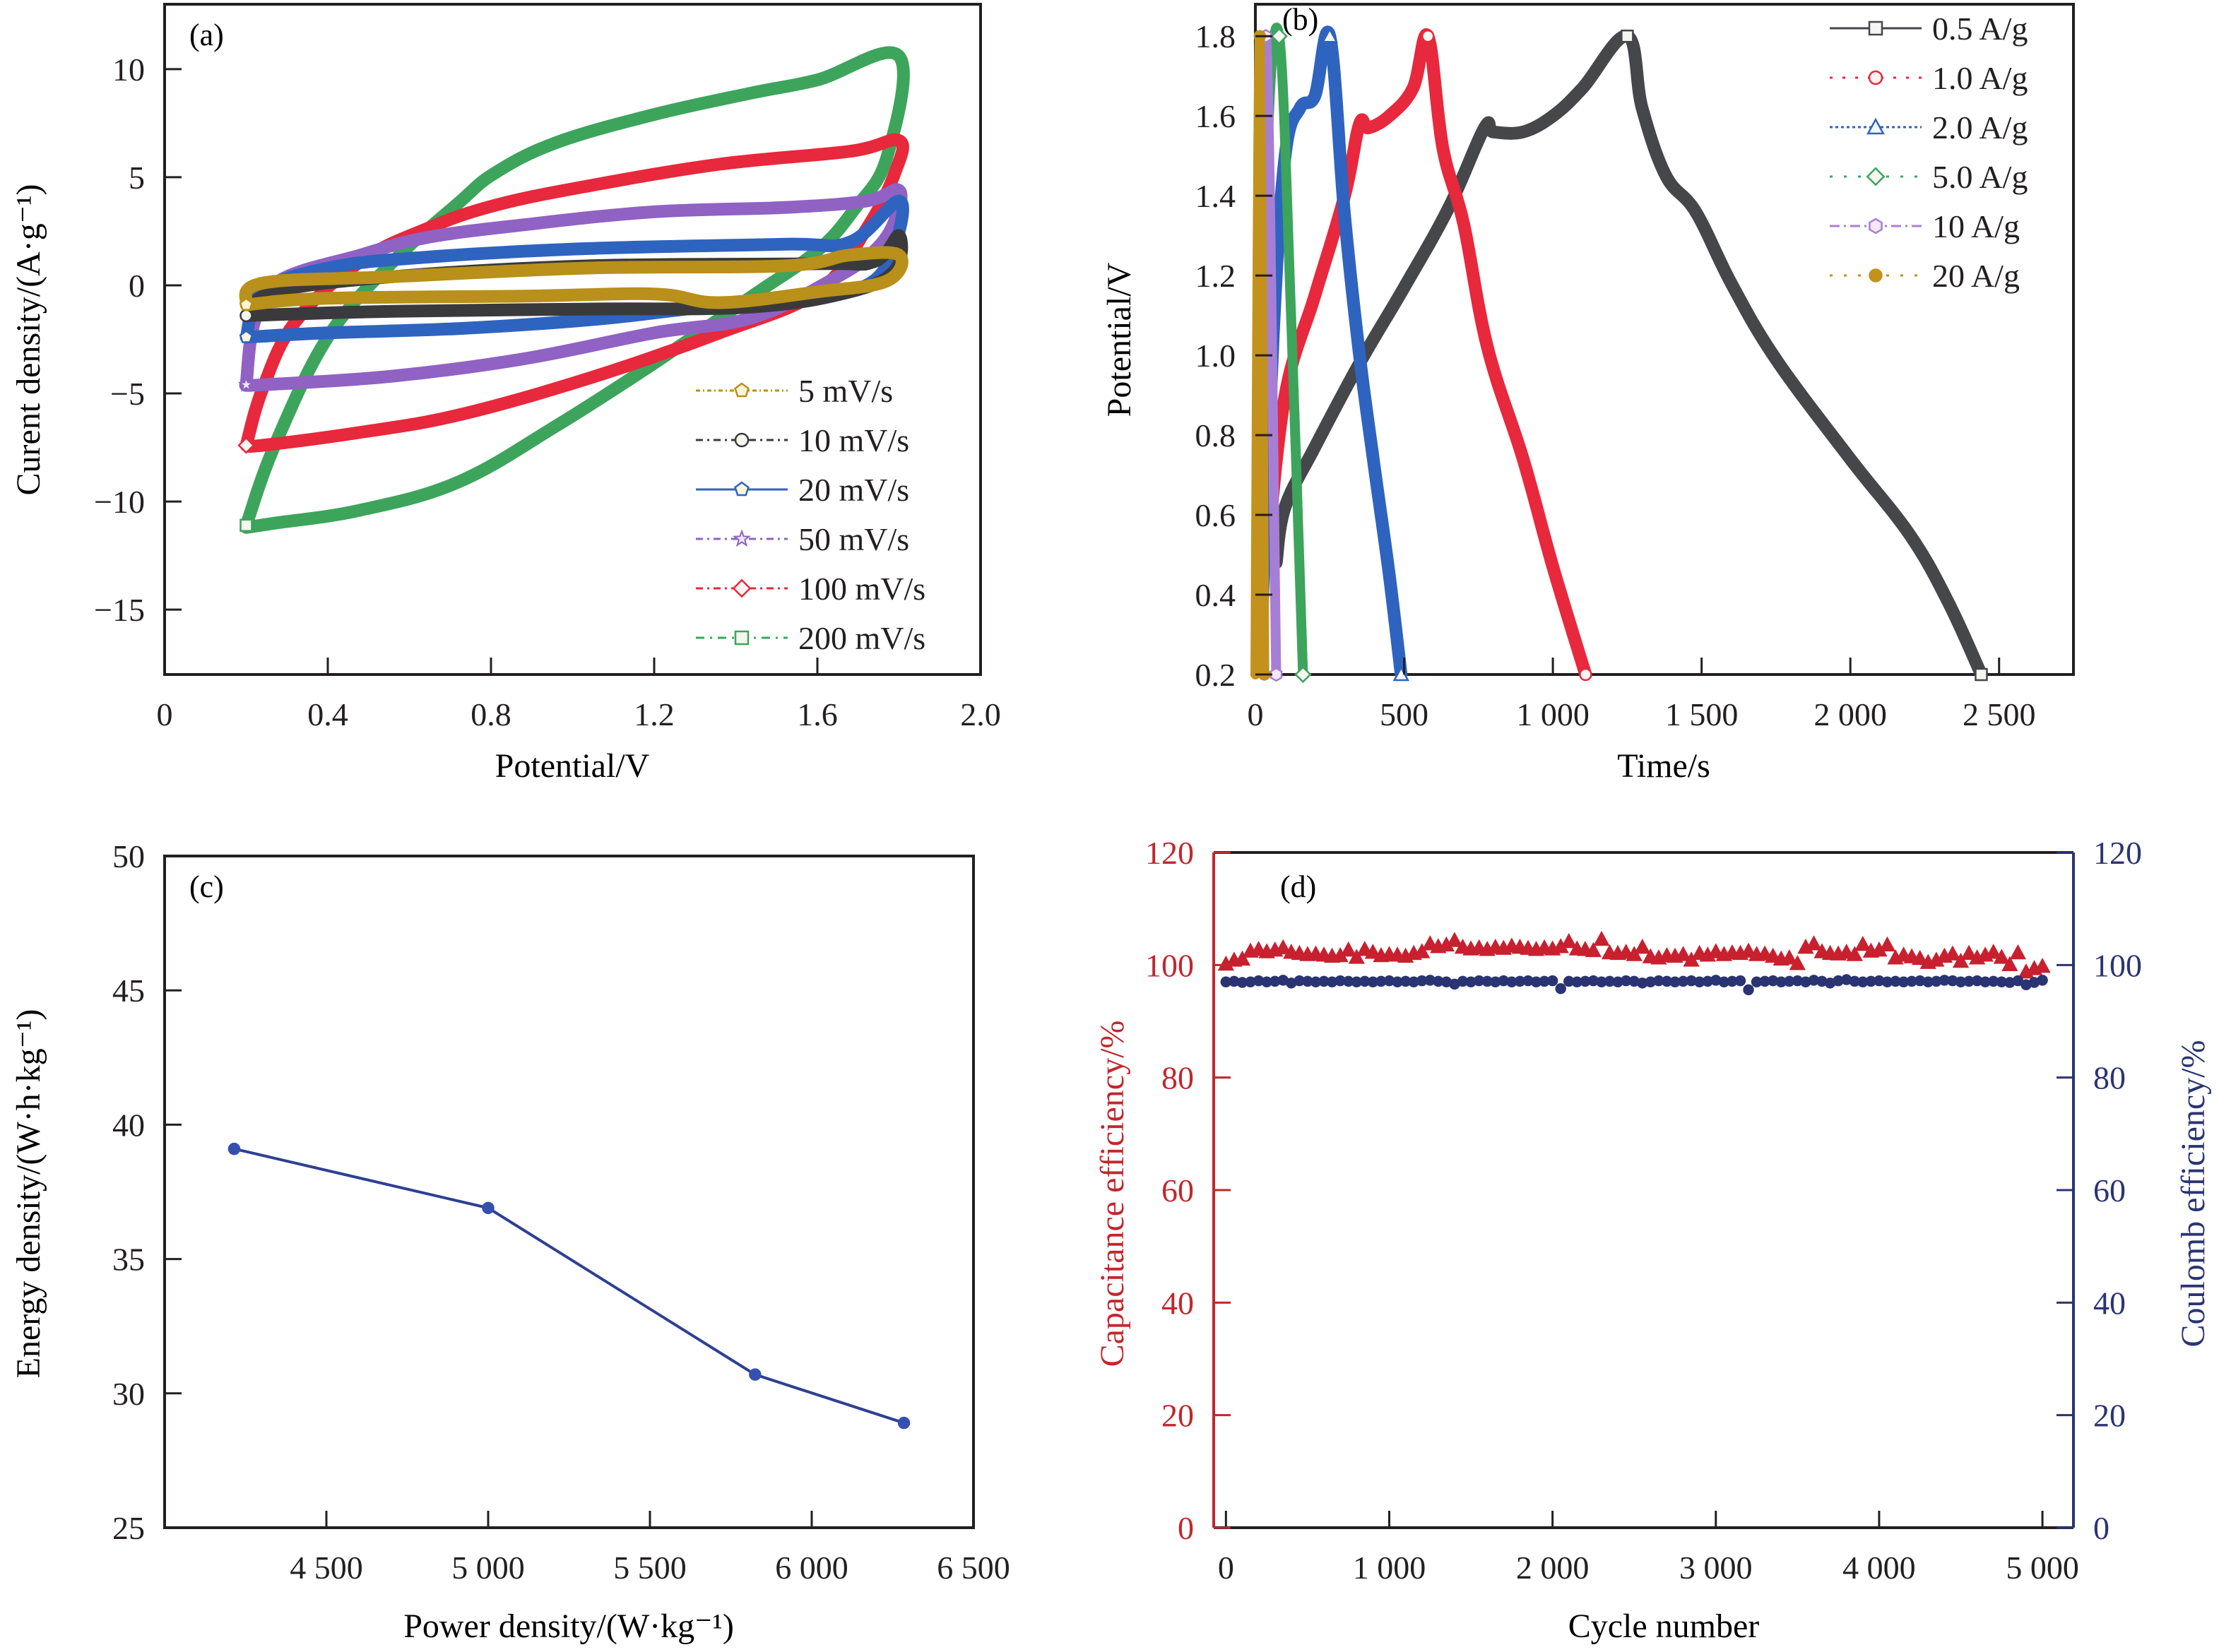 The height and width of the screenshot is (1652, 2231). I want to click on legend-item: 2.0 A/g, so click(1929, 127).